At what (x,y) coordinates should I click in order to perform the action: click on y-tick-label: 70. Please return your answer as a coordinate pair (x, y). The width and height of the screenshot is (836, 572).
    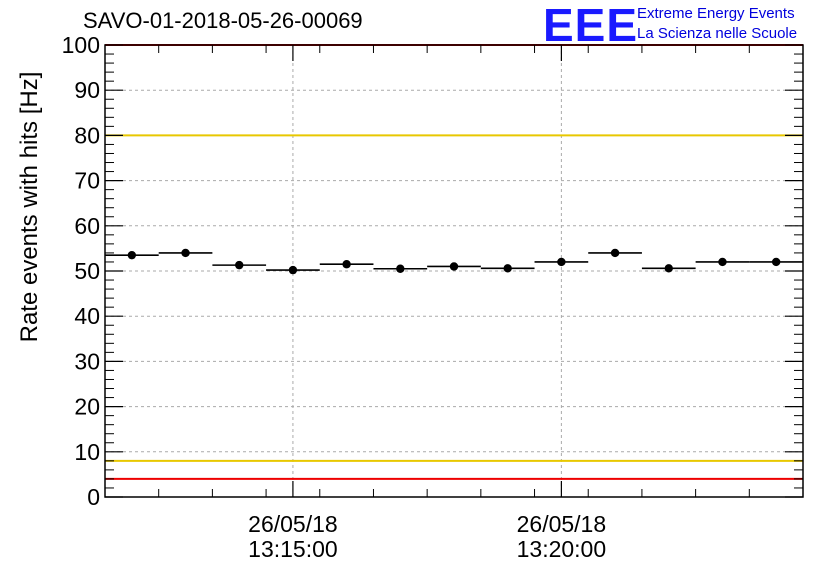
    Looking at the image, I should click on (87, 181).